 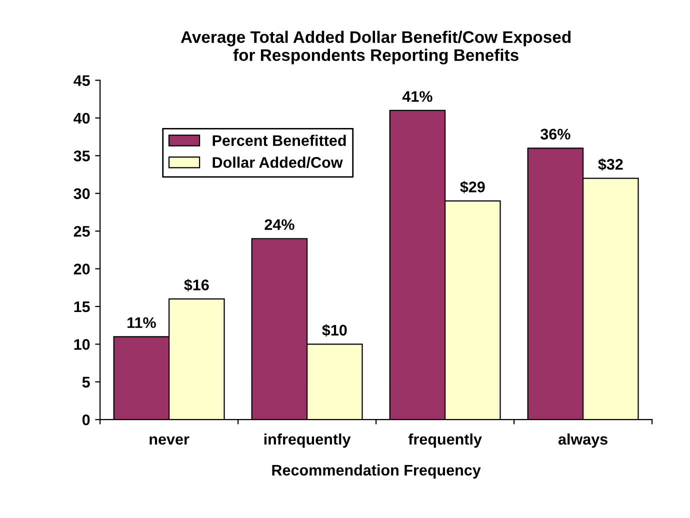 I want to click on y-tick-label: 20, so click(x=82, y=269).